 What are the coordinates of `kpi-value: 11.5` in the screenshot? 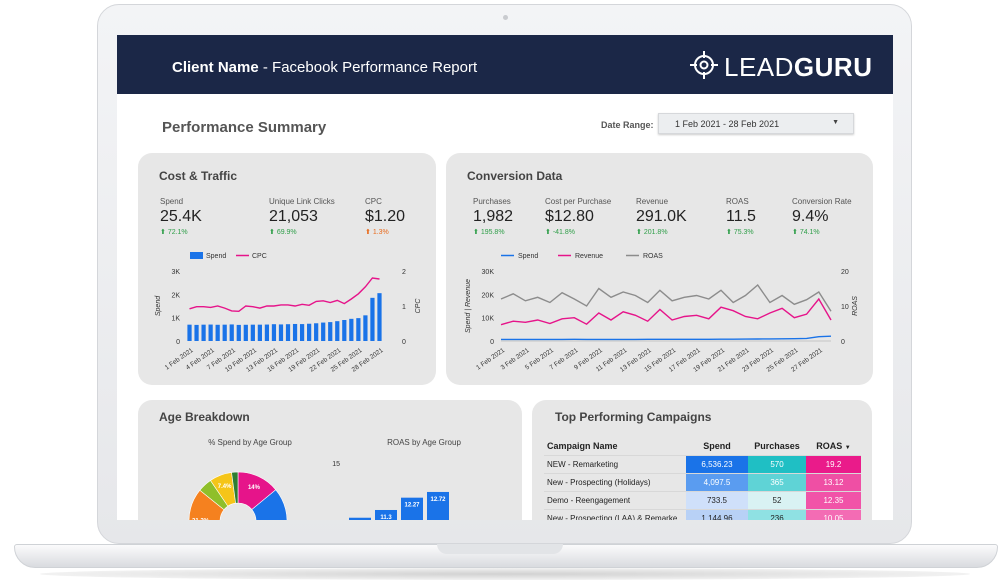 It's located at (741, 216).